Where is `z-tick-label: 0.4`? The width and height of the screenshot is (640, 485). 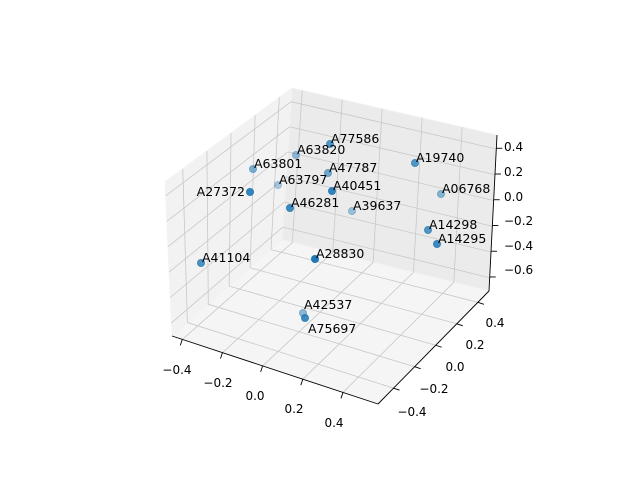 z-tick-label: 0.4 is located at coordinates (513, 147).